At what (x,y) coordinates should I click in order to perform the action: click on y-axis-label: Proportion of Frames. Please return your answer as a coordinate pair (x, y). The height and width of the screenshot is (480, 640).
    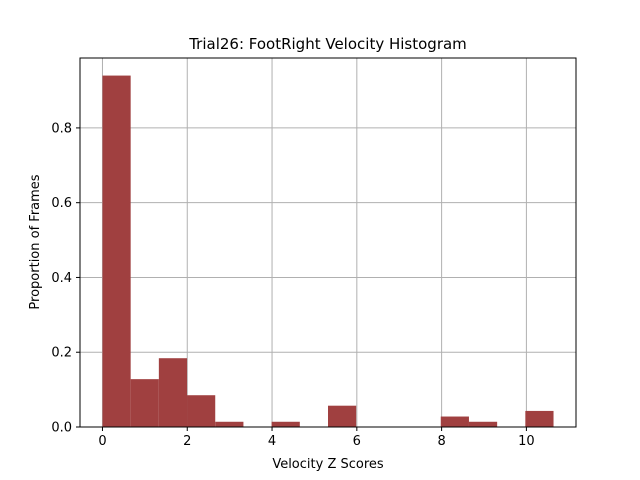
    Looking at the image, I should click on (35, 241).